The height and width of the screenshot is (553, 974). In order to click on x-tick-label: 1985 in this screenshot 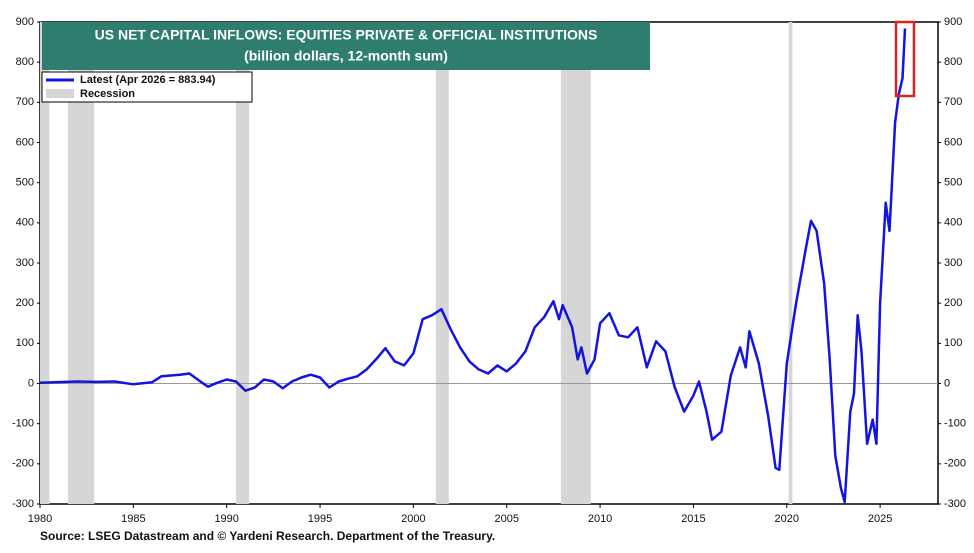, I will do `click(133, 519)`.